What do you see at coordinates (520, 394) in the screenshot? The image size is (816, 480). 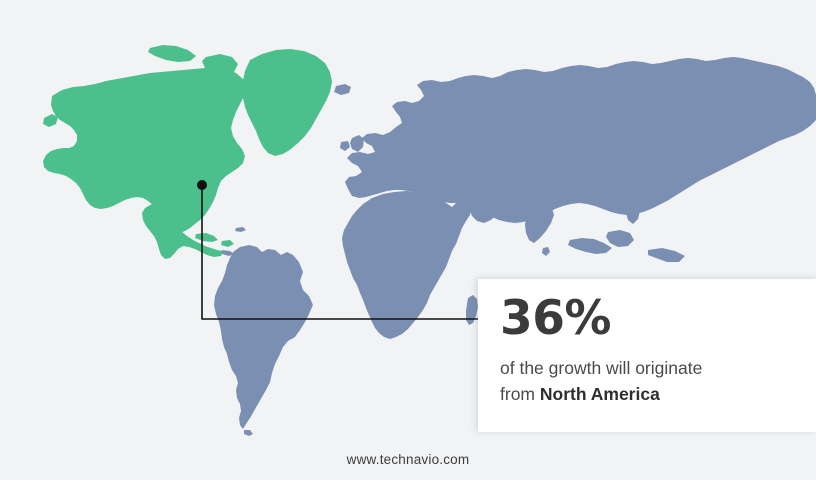 I see `callout-line-2-prefix: from` at bounding box center [520, 394].